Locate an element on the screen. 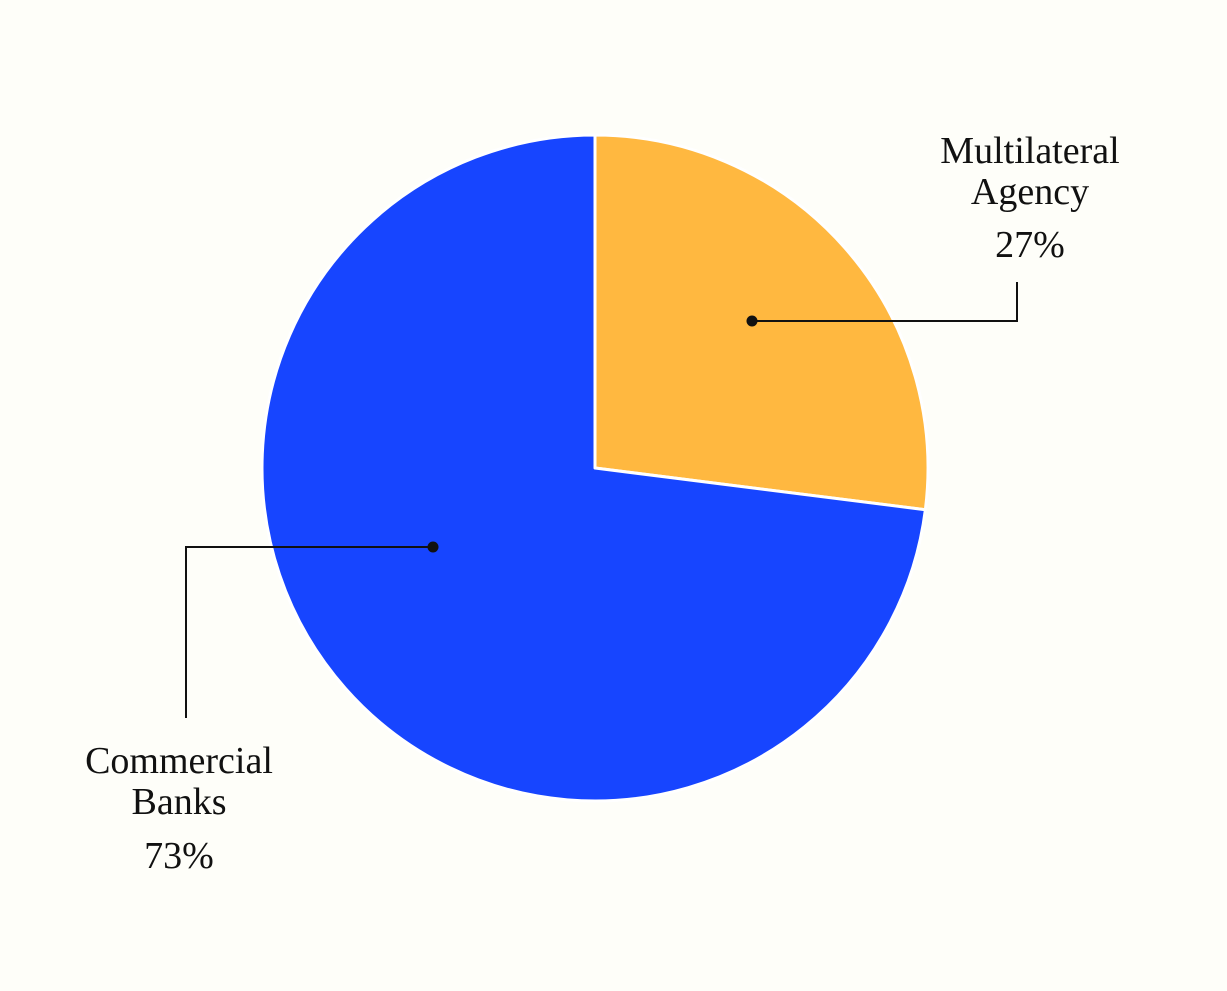 Image resolution: width=1227 pixels, height=991 pixels. slice-label-commercial-banks: Commercial Banks 73% is located at coordinates (262, 709).